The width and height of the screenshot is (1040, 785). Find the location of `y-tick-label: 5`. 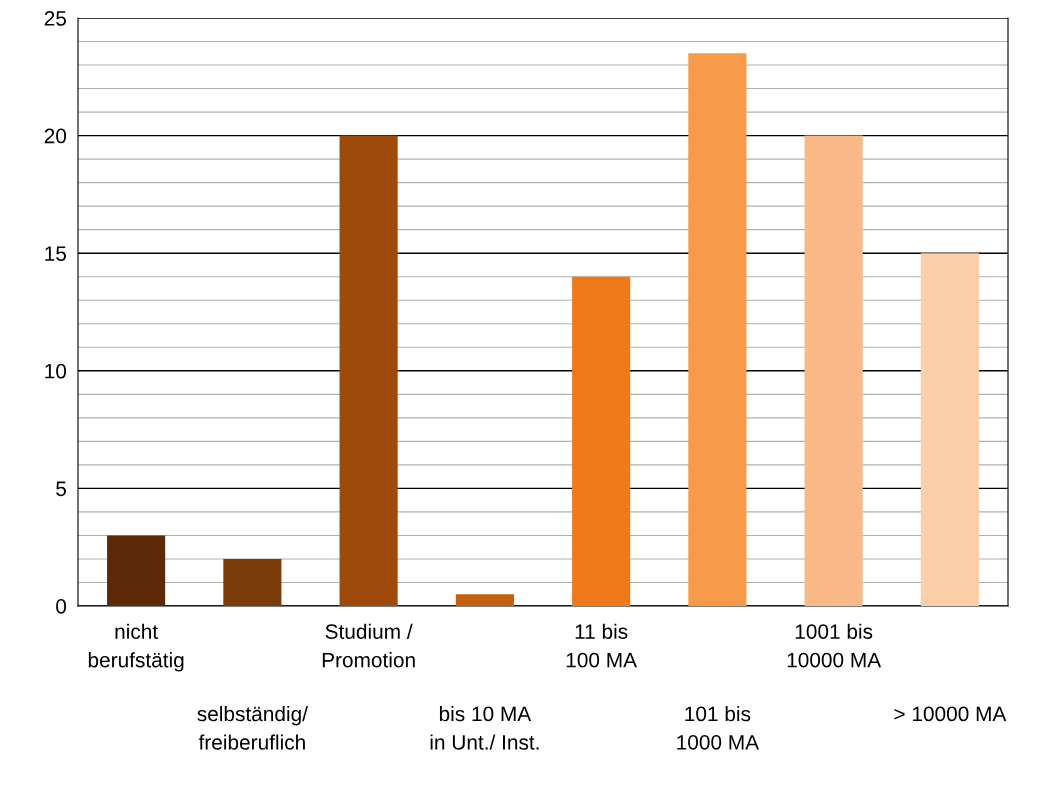

y-tick-label: 5 is located at coordinates (61, 489).